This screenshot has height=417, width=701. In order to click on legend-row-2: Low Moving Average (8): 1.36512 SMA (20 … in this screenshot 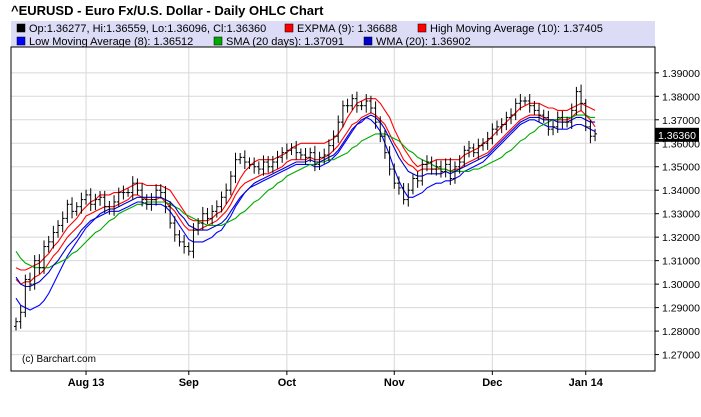, I will do `click(243, 42)`.